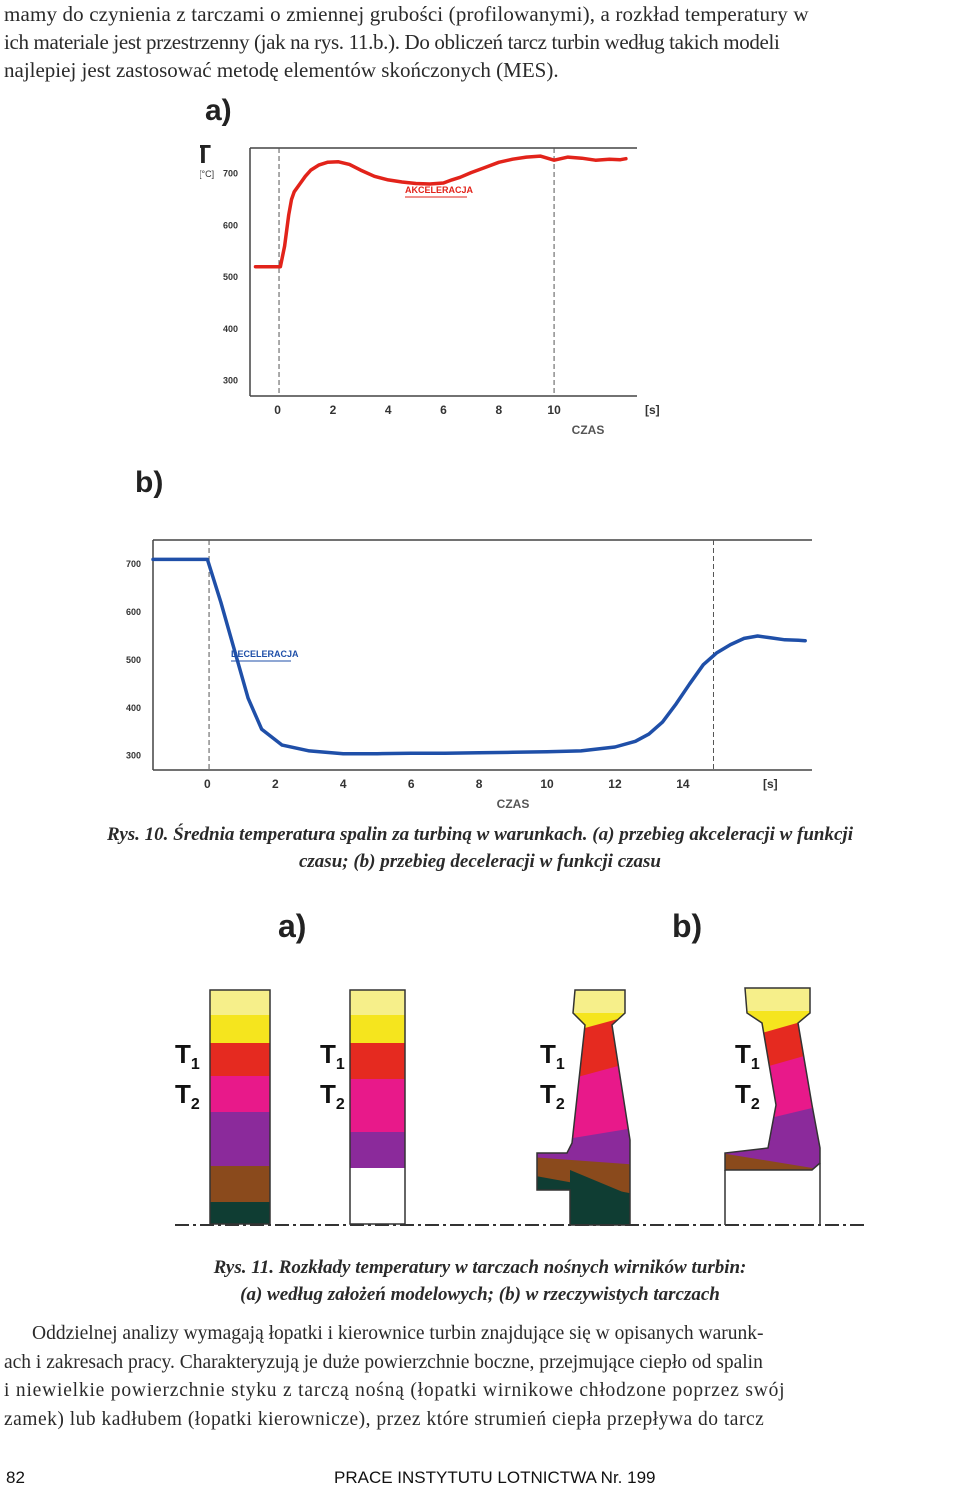 The image size is (960, 1488). Describe the element at coordinates (343, 784) in the screenshot. I see `x-tick-label: 4` at that location.